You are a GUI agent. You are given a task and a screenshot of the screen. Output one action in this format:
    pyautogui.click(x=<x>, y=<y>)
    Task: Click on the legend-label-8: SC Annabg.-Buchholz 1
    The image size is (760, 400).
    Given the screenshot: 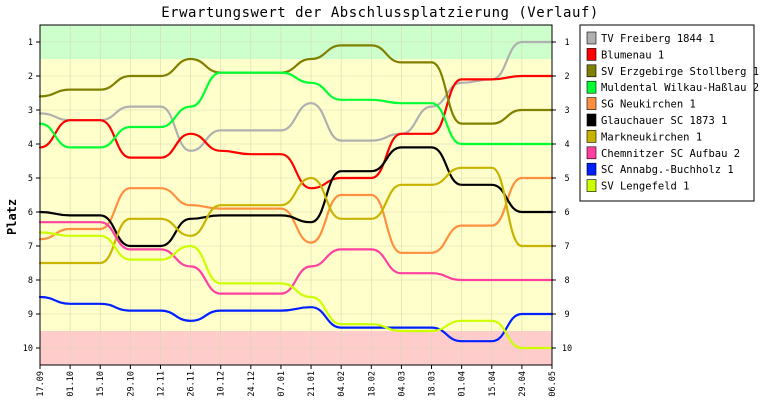 What is the action you would take?
    pyautogui.click(x=667, y=170)
    